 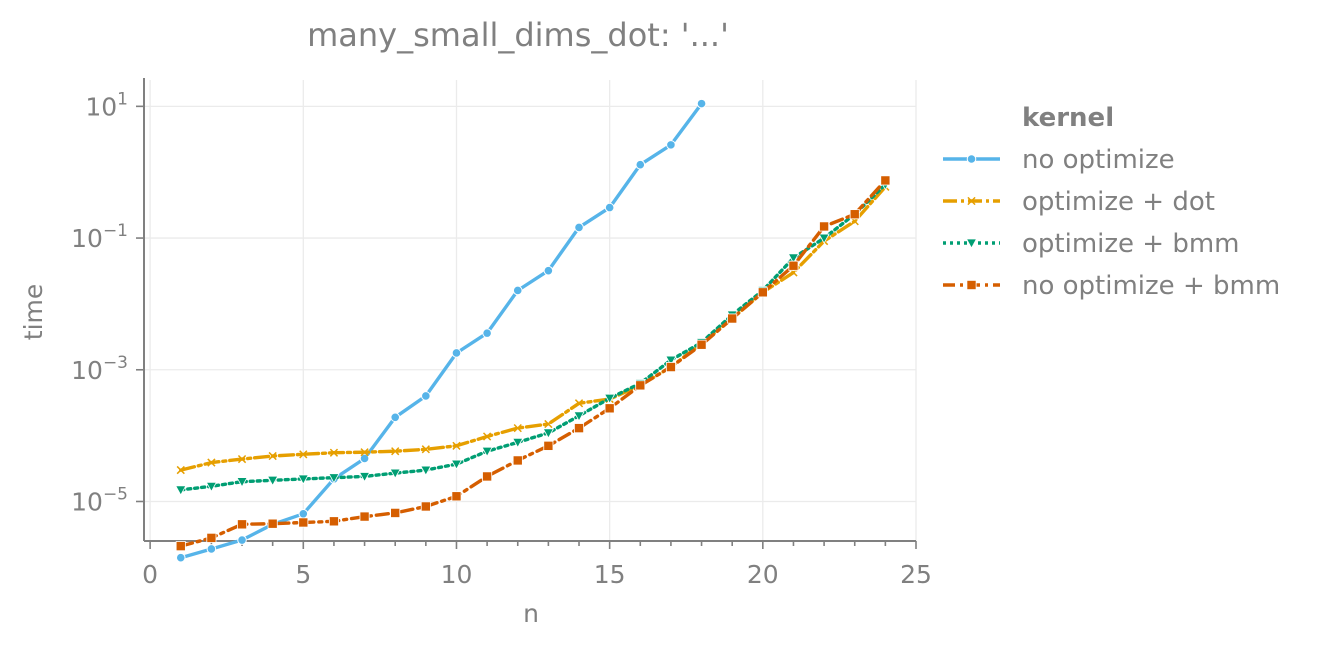 I want to click on y-tick-label: 10⁻⁵, so click(x=99, y=500).